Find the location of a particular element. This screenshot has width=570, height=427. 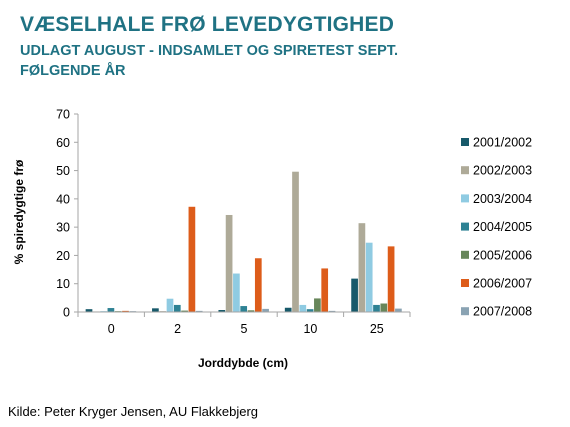

legend-label: 2005/2006 is located at coordinates (502, 255).